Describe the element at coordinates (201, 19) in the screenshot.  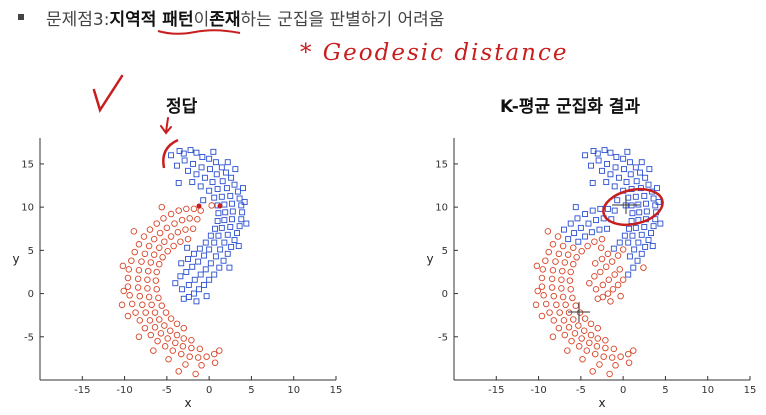
I see `bullet-mid: 이` at that location.